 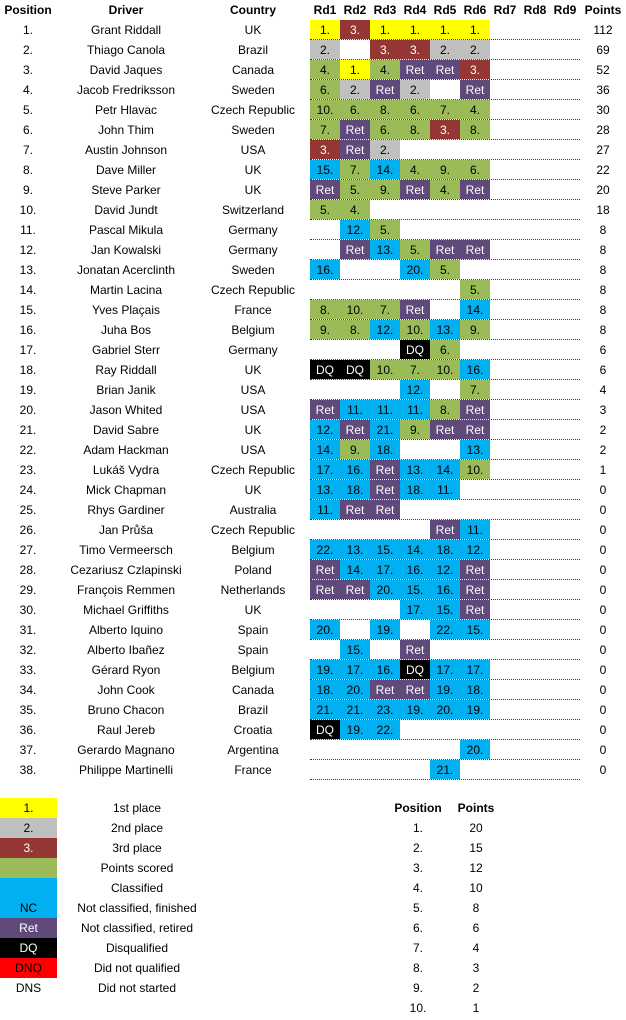 I want to click on standings-row: 38. Philippe Martinelli France 21. 0, so click(x=313, y=770).